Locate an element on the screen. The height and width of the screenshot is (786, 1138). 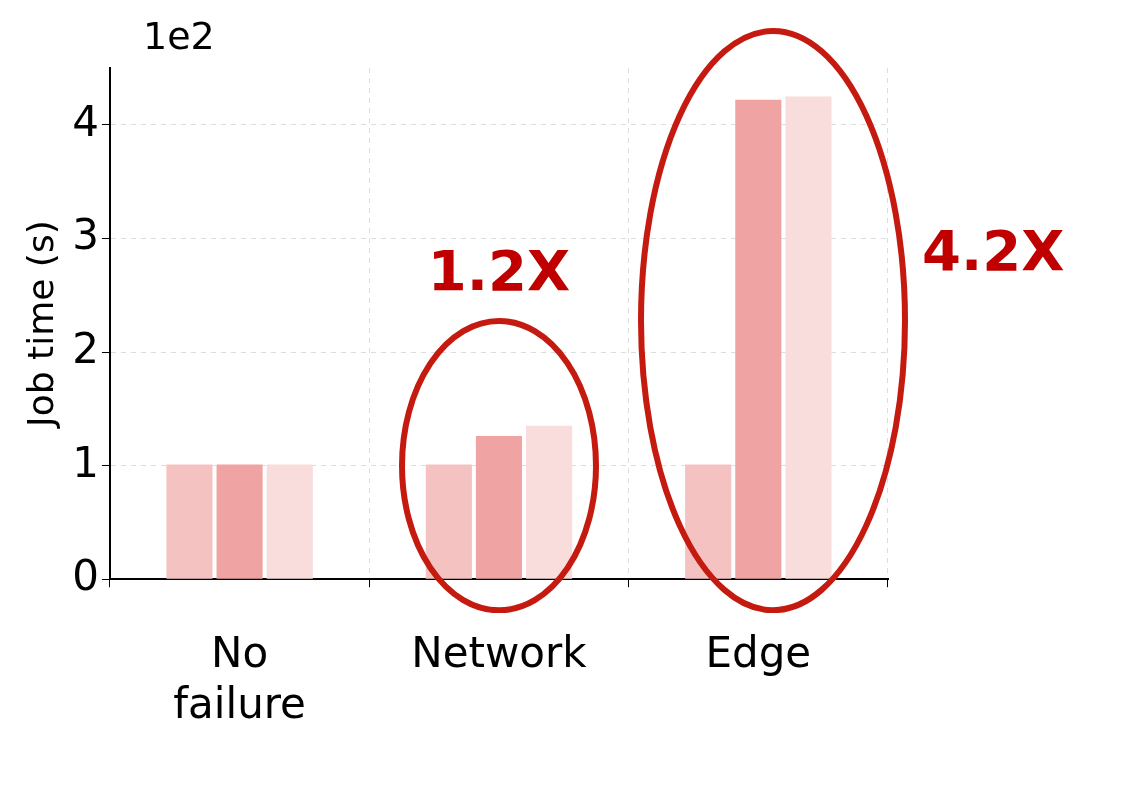
text: 1e2 is located at coordinates (179, 36).